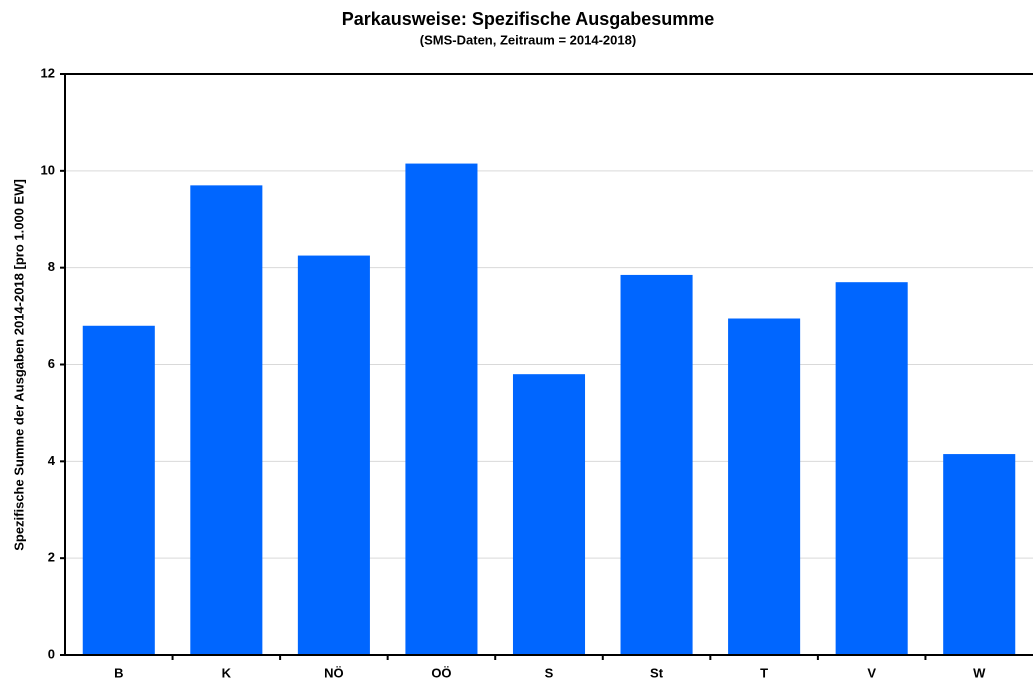 This screenshot has height=684, width=1033. What do you see at coordinates (764, 672) in the screenshot?
I see `x-tick-label: T` at bounding box center [764, 672].